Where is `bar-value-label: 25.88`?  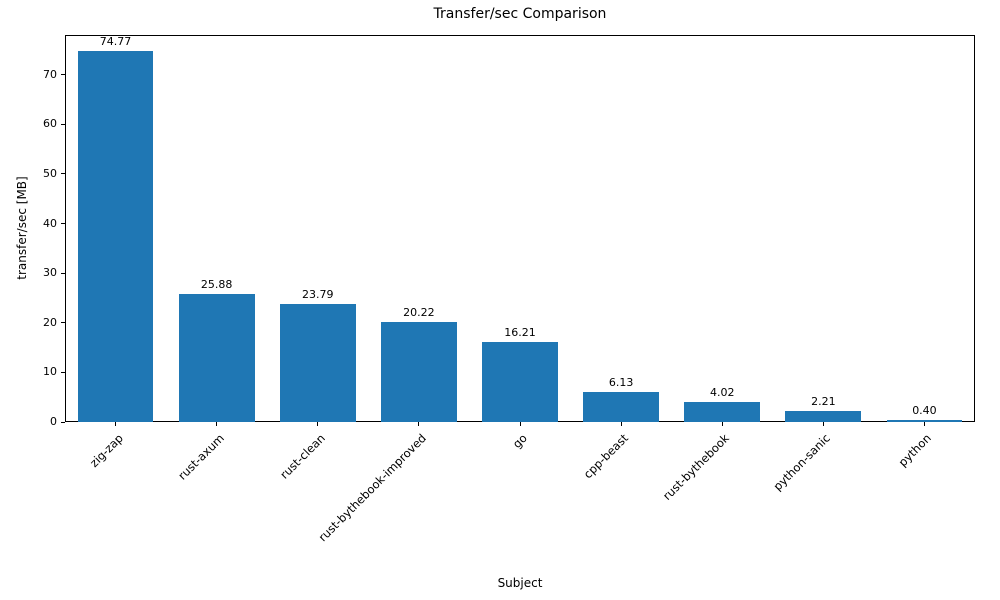
bar-value-label: 25.88 is located at coordinates (216, 284).